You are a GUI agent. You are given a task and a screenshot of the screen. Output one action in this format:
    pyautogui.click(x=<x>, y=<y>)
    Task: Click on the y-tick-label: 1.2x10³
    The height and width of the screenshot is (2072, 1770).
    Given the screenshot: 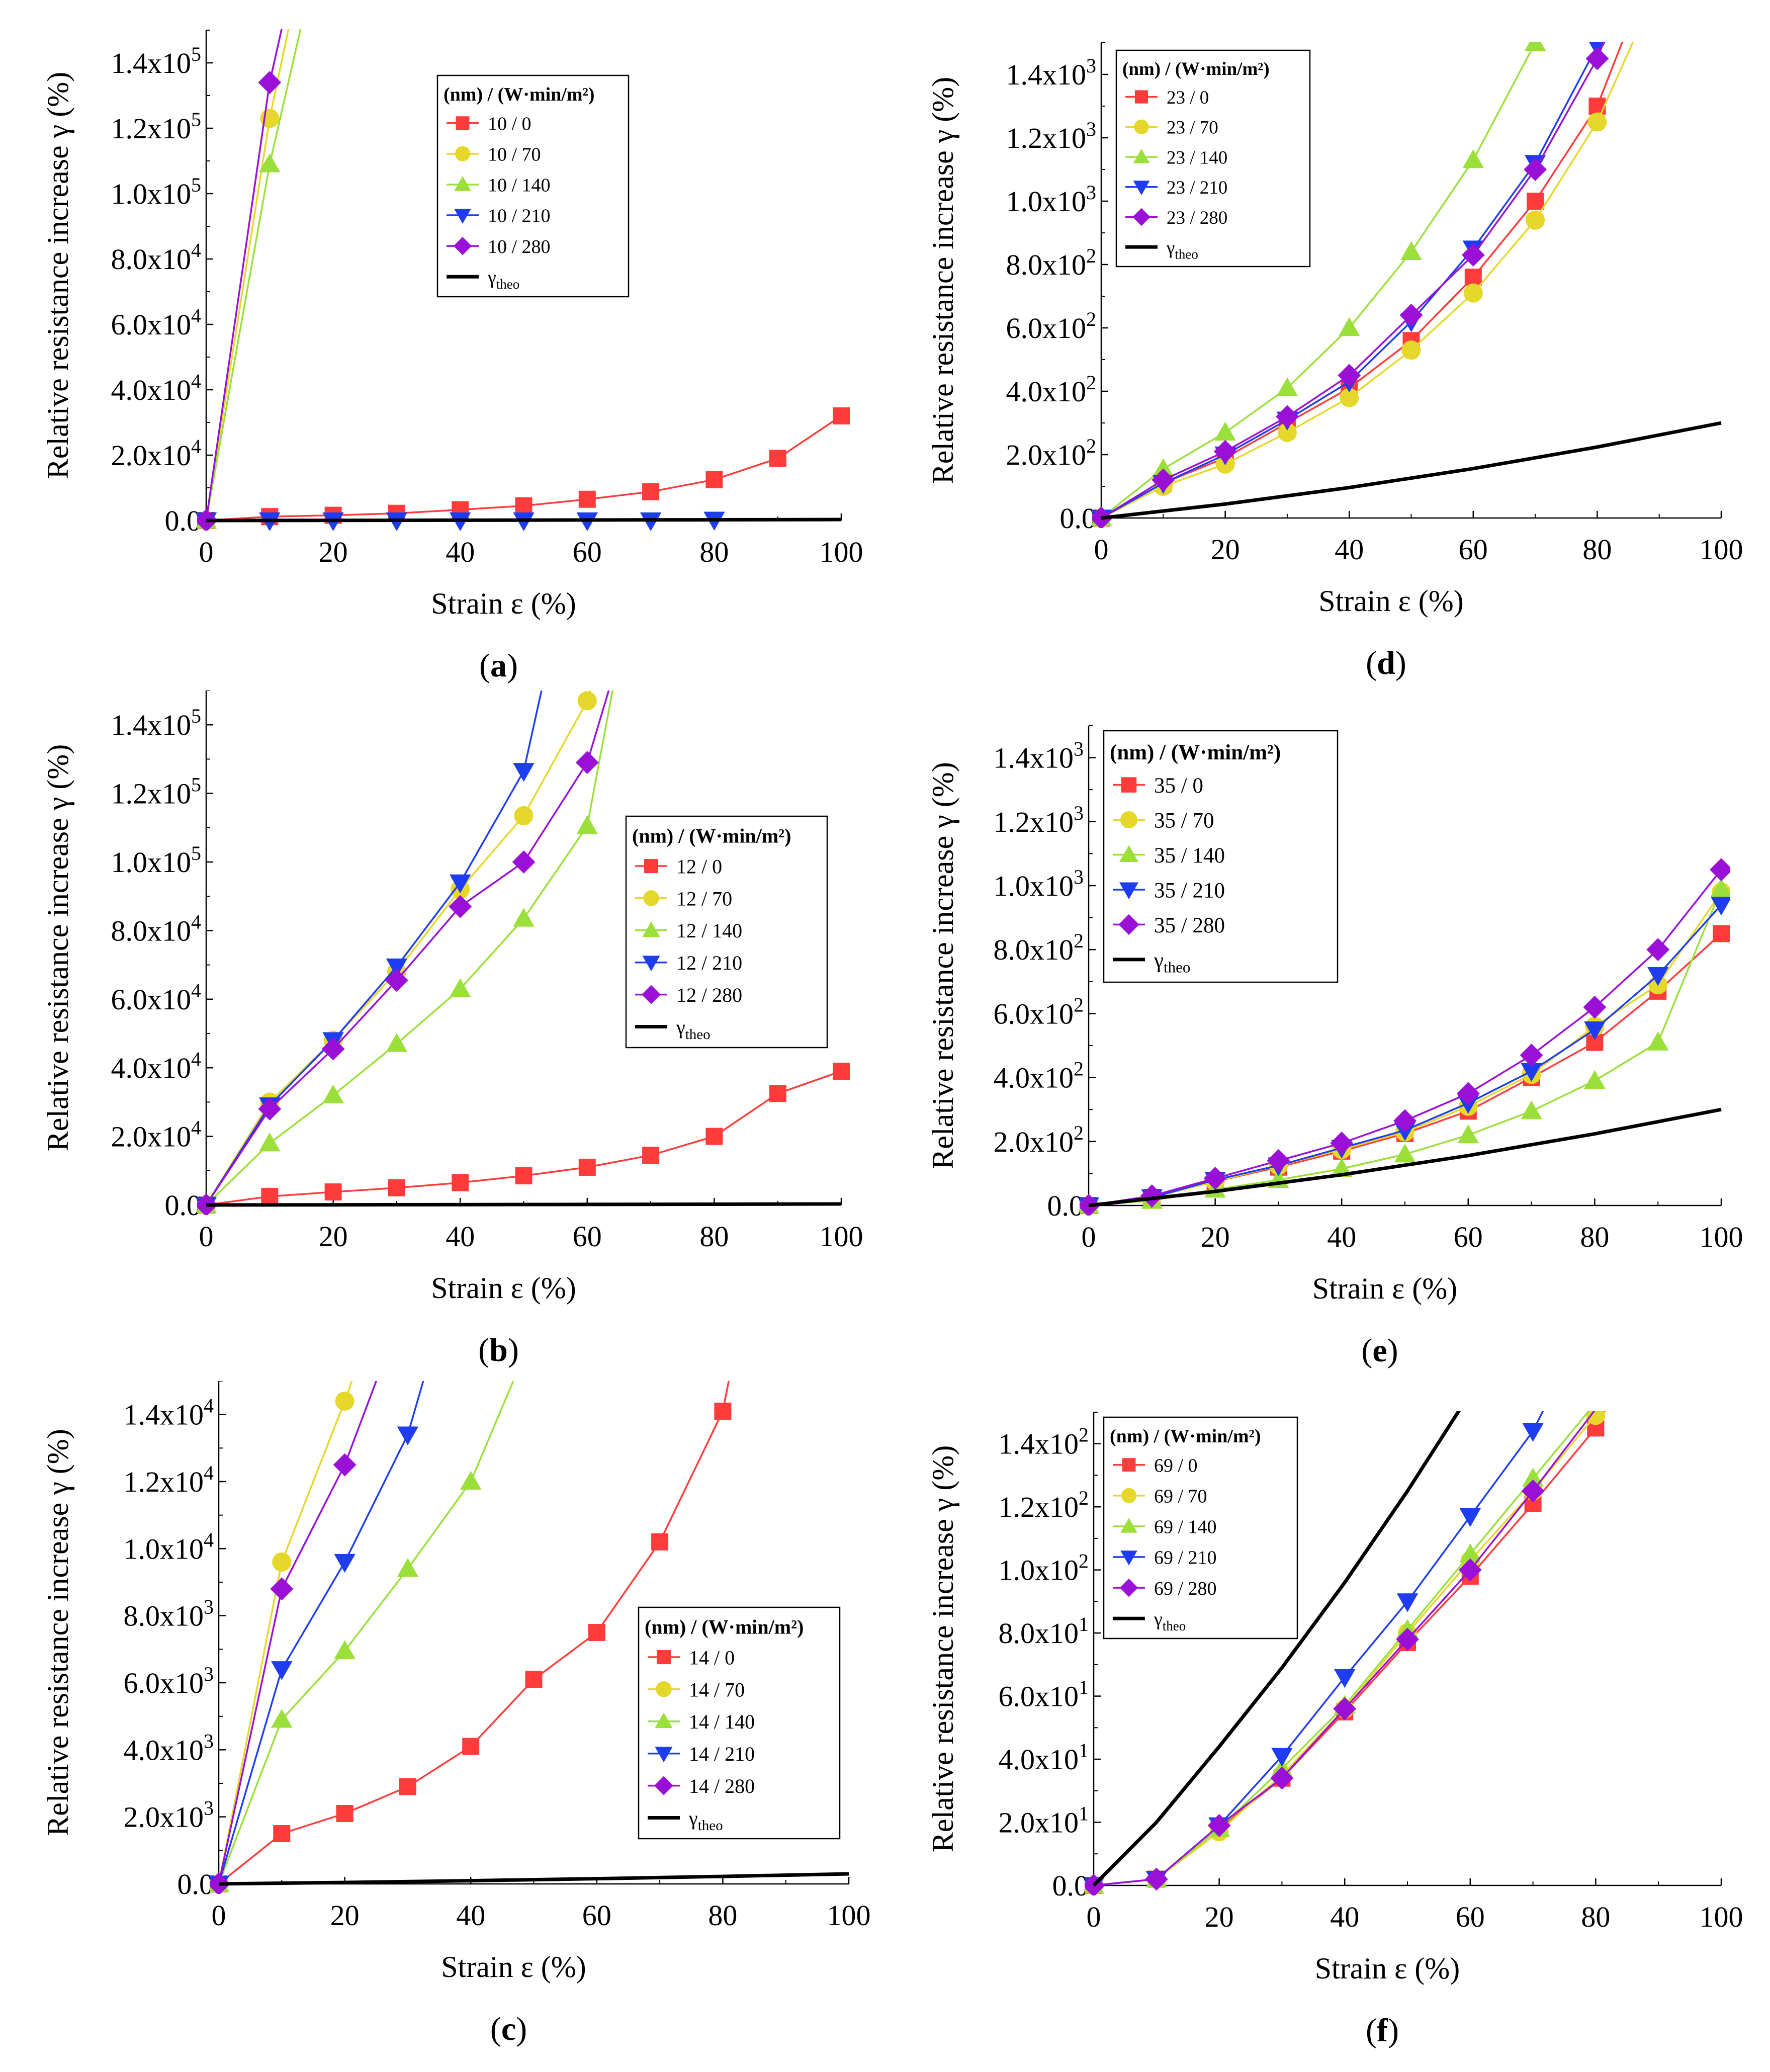 What is the action you would take?
    pyautogui.click(x=1051, y=136)
    